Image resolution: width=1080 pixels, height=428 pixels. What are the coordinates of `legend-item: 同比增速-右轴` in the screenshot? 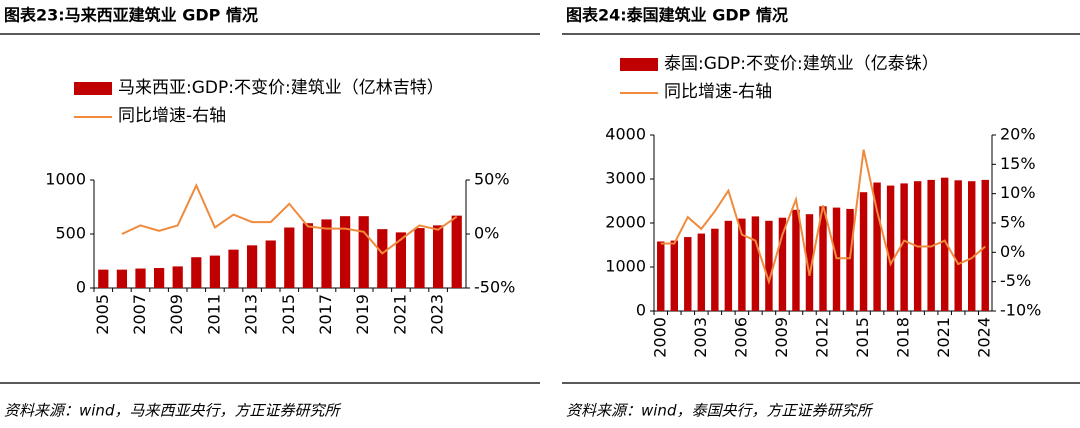 It's located at (289, 116).